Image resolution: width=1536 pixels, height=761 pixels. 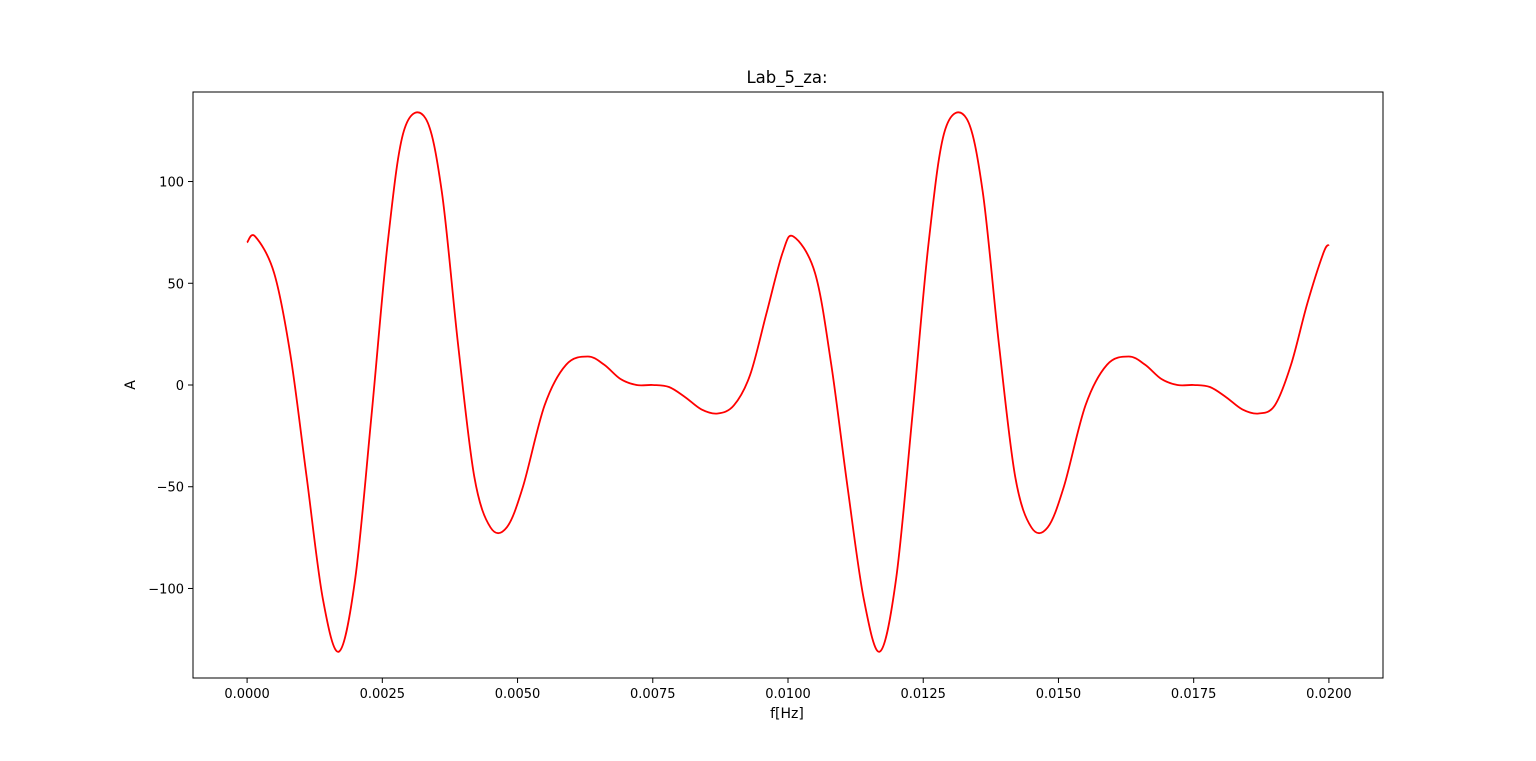 I want to click on x-tick-label: 0.0175, so click(x=1194, y=694).